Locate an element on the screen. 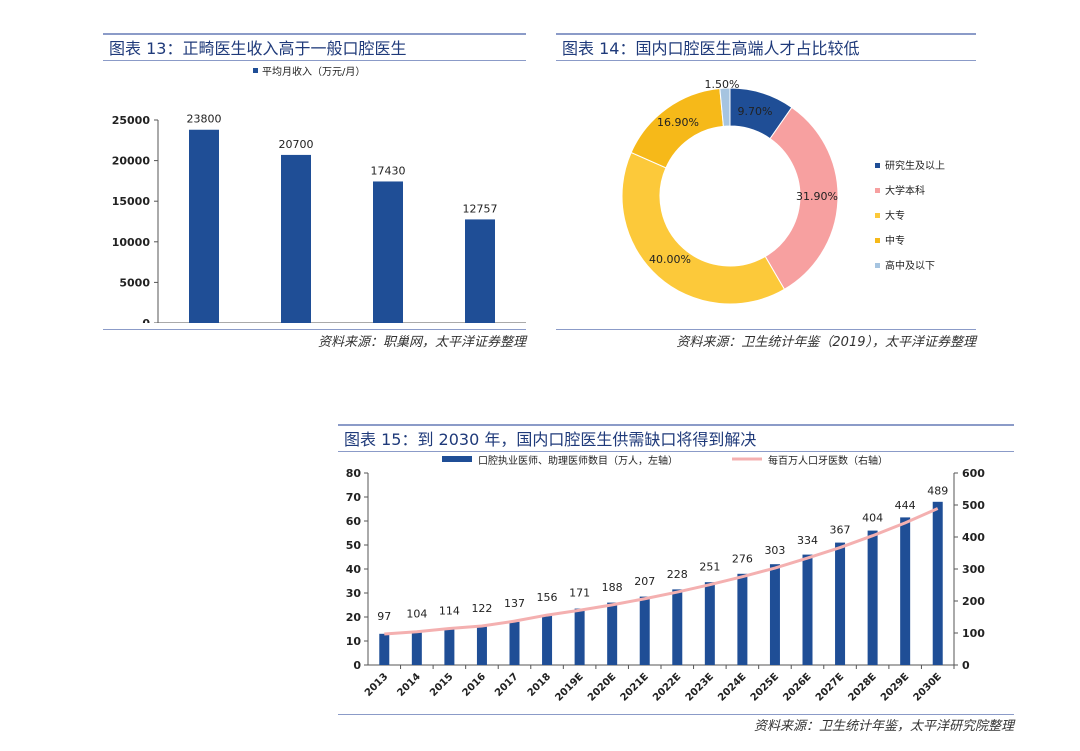  line-data-label: 137 is located at coordinates (514, 603).